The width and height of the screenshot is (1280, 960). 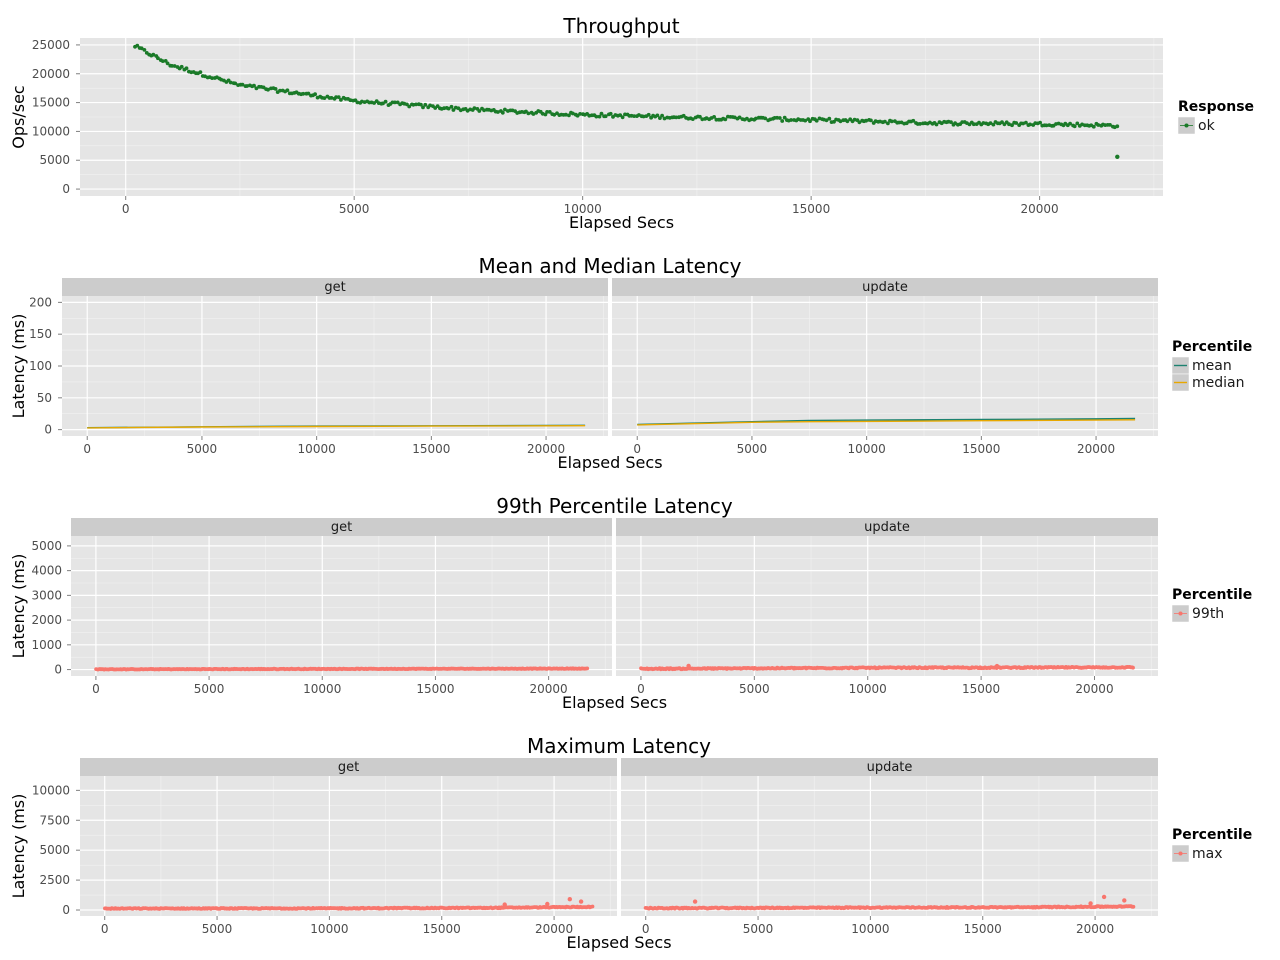 What do you see at coordinates (87, 449) in the screenshot?
I see `x-tick-label: 0` at bounding box center [87, 449].